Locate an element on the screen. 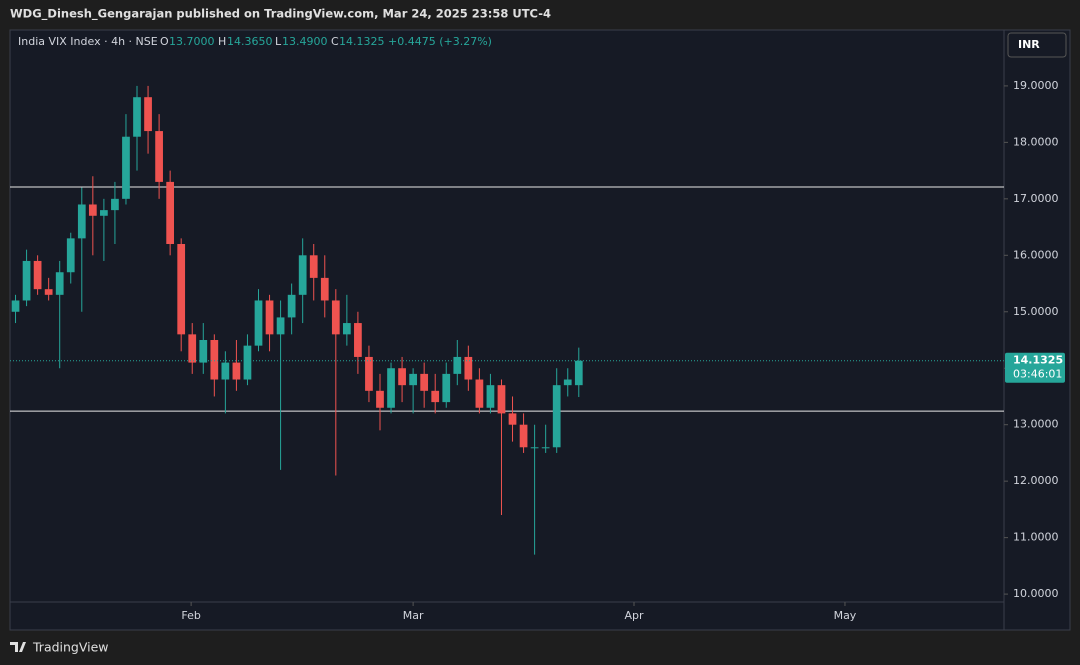 This screenshot has width=1080, height=665. last-price-label: 14.1325 is located at coordinates (1038, 360).